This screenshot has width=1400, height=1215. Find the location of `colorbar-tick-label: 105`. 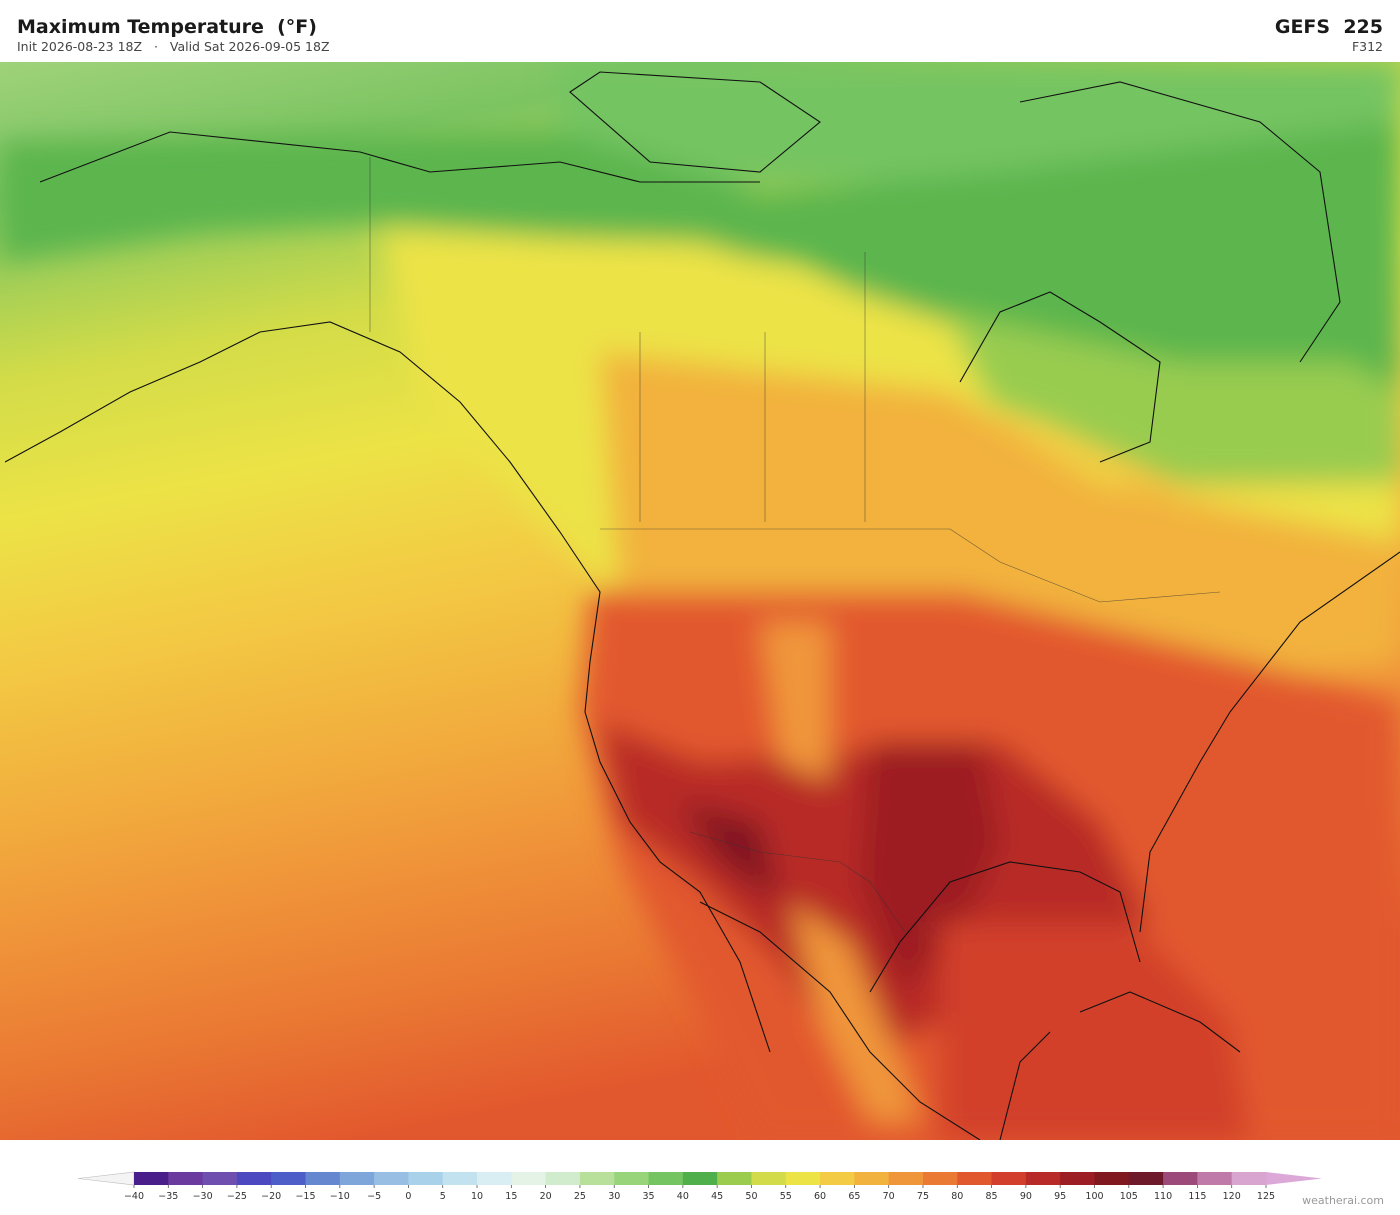

colorbar-tick-label: 105 is located at coordinates (1129, 1196).